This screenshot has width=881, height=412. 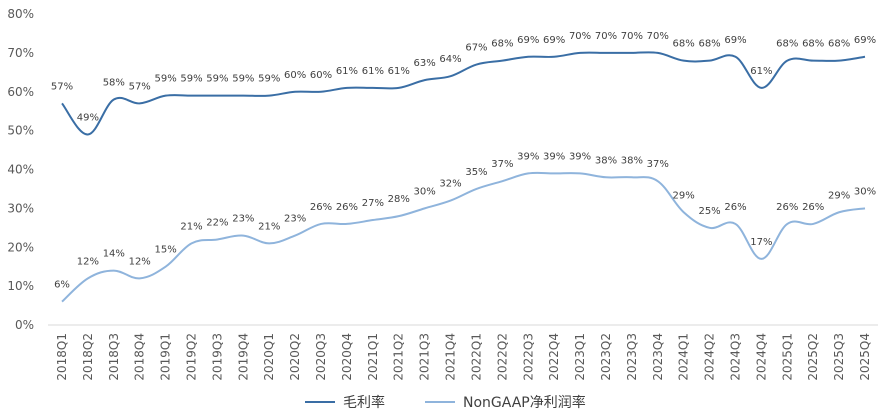 I want to click on y-tick-label: 40%, so click(x=20, y=170).